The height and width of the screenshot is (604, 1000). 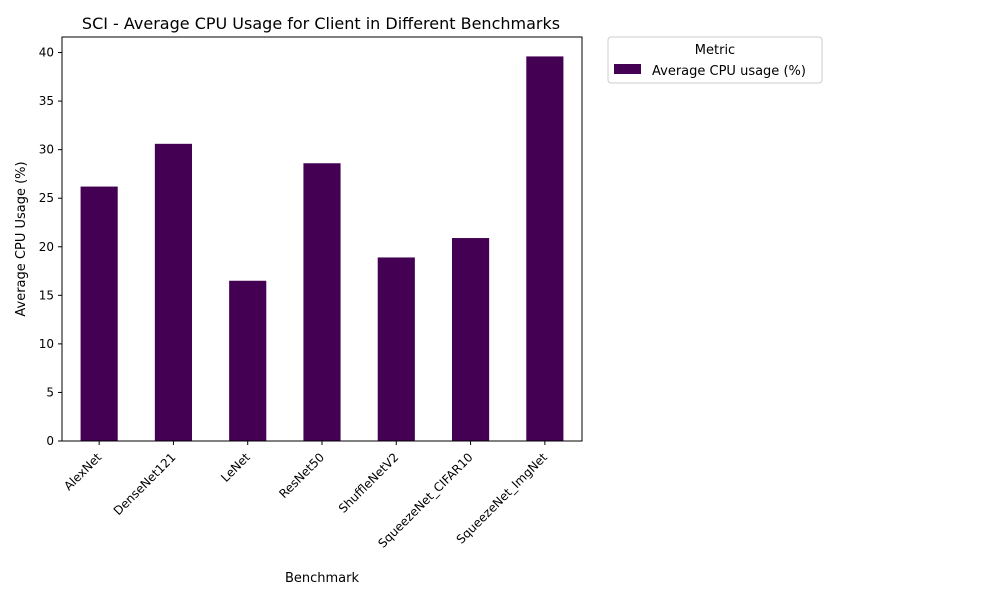 I want to click on y-tick-label: 25, so click(x=46, y=198).